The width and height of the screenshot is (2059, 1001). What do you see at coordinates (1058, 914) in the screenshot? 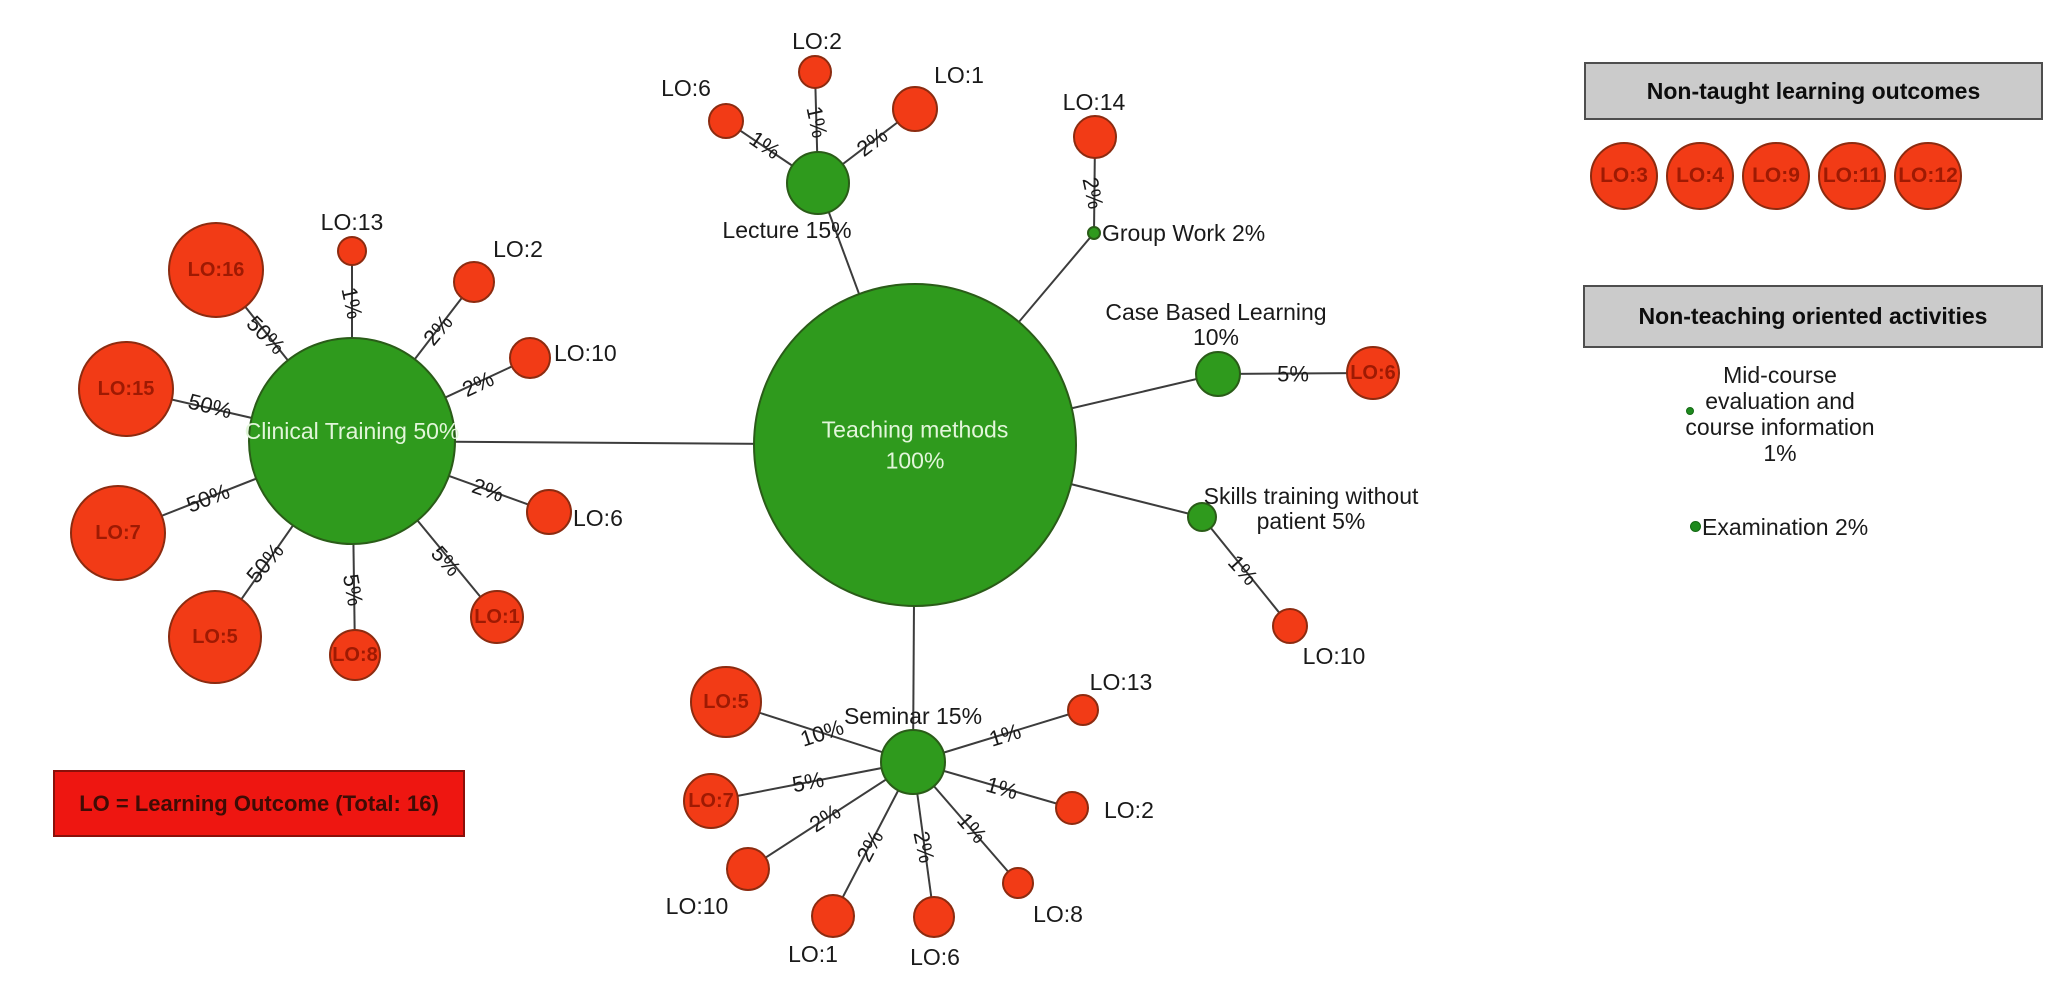
I see `node-seminar-lo8-label: LO:8` at bounding box center [1058, 914].